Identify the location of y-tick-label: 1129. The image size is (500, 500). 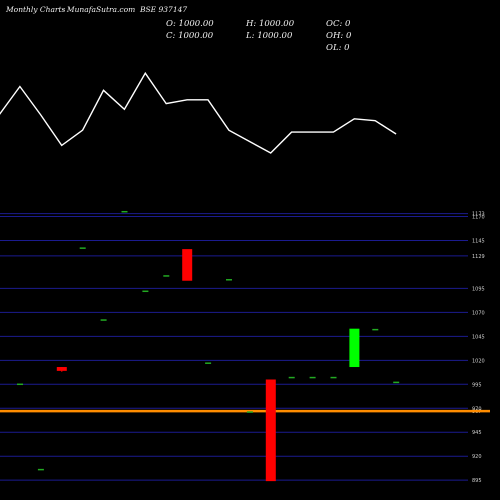
(478, 257).